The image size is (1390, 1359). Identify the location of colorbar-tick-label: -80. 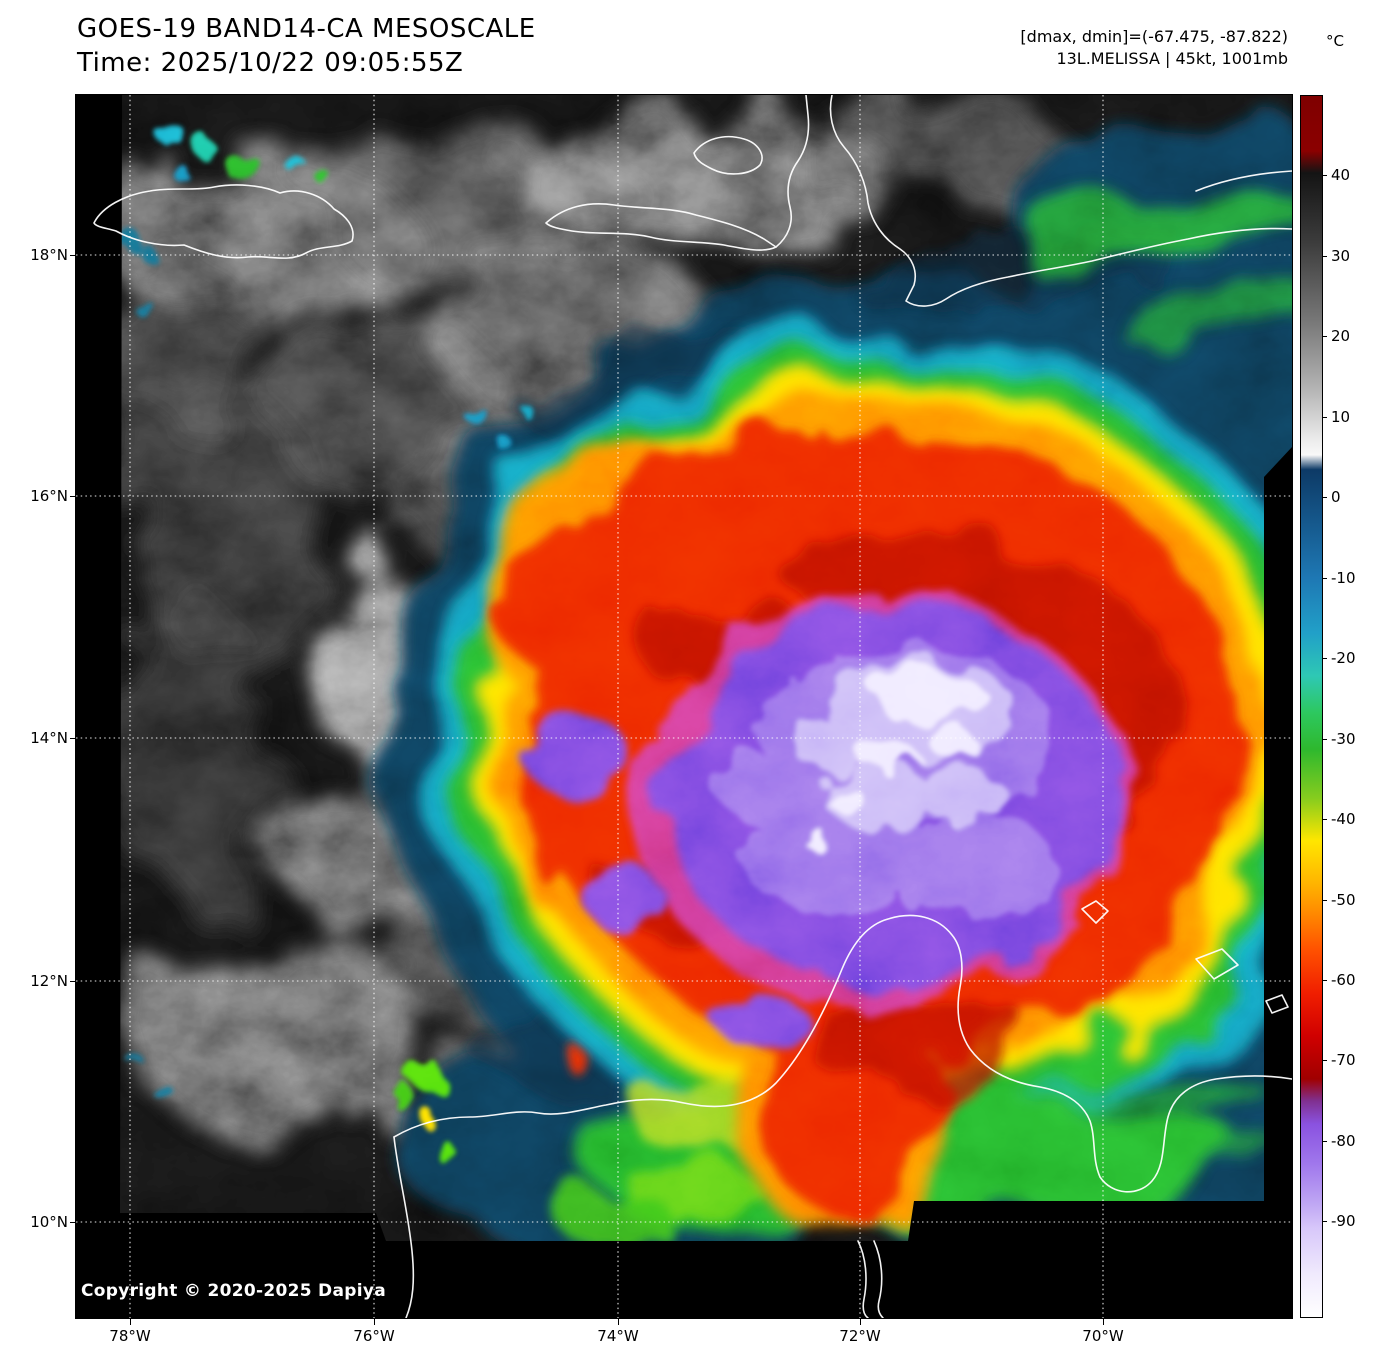
(1343, 1141).